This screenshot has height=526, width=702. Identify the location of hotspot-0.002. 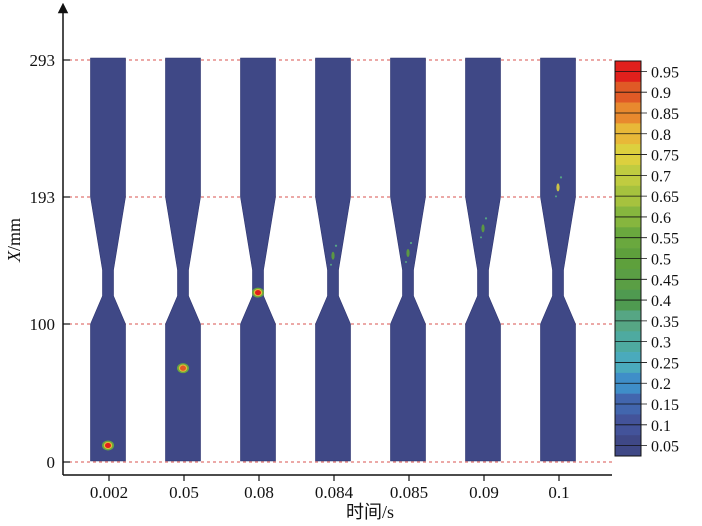
(108, 445).